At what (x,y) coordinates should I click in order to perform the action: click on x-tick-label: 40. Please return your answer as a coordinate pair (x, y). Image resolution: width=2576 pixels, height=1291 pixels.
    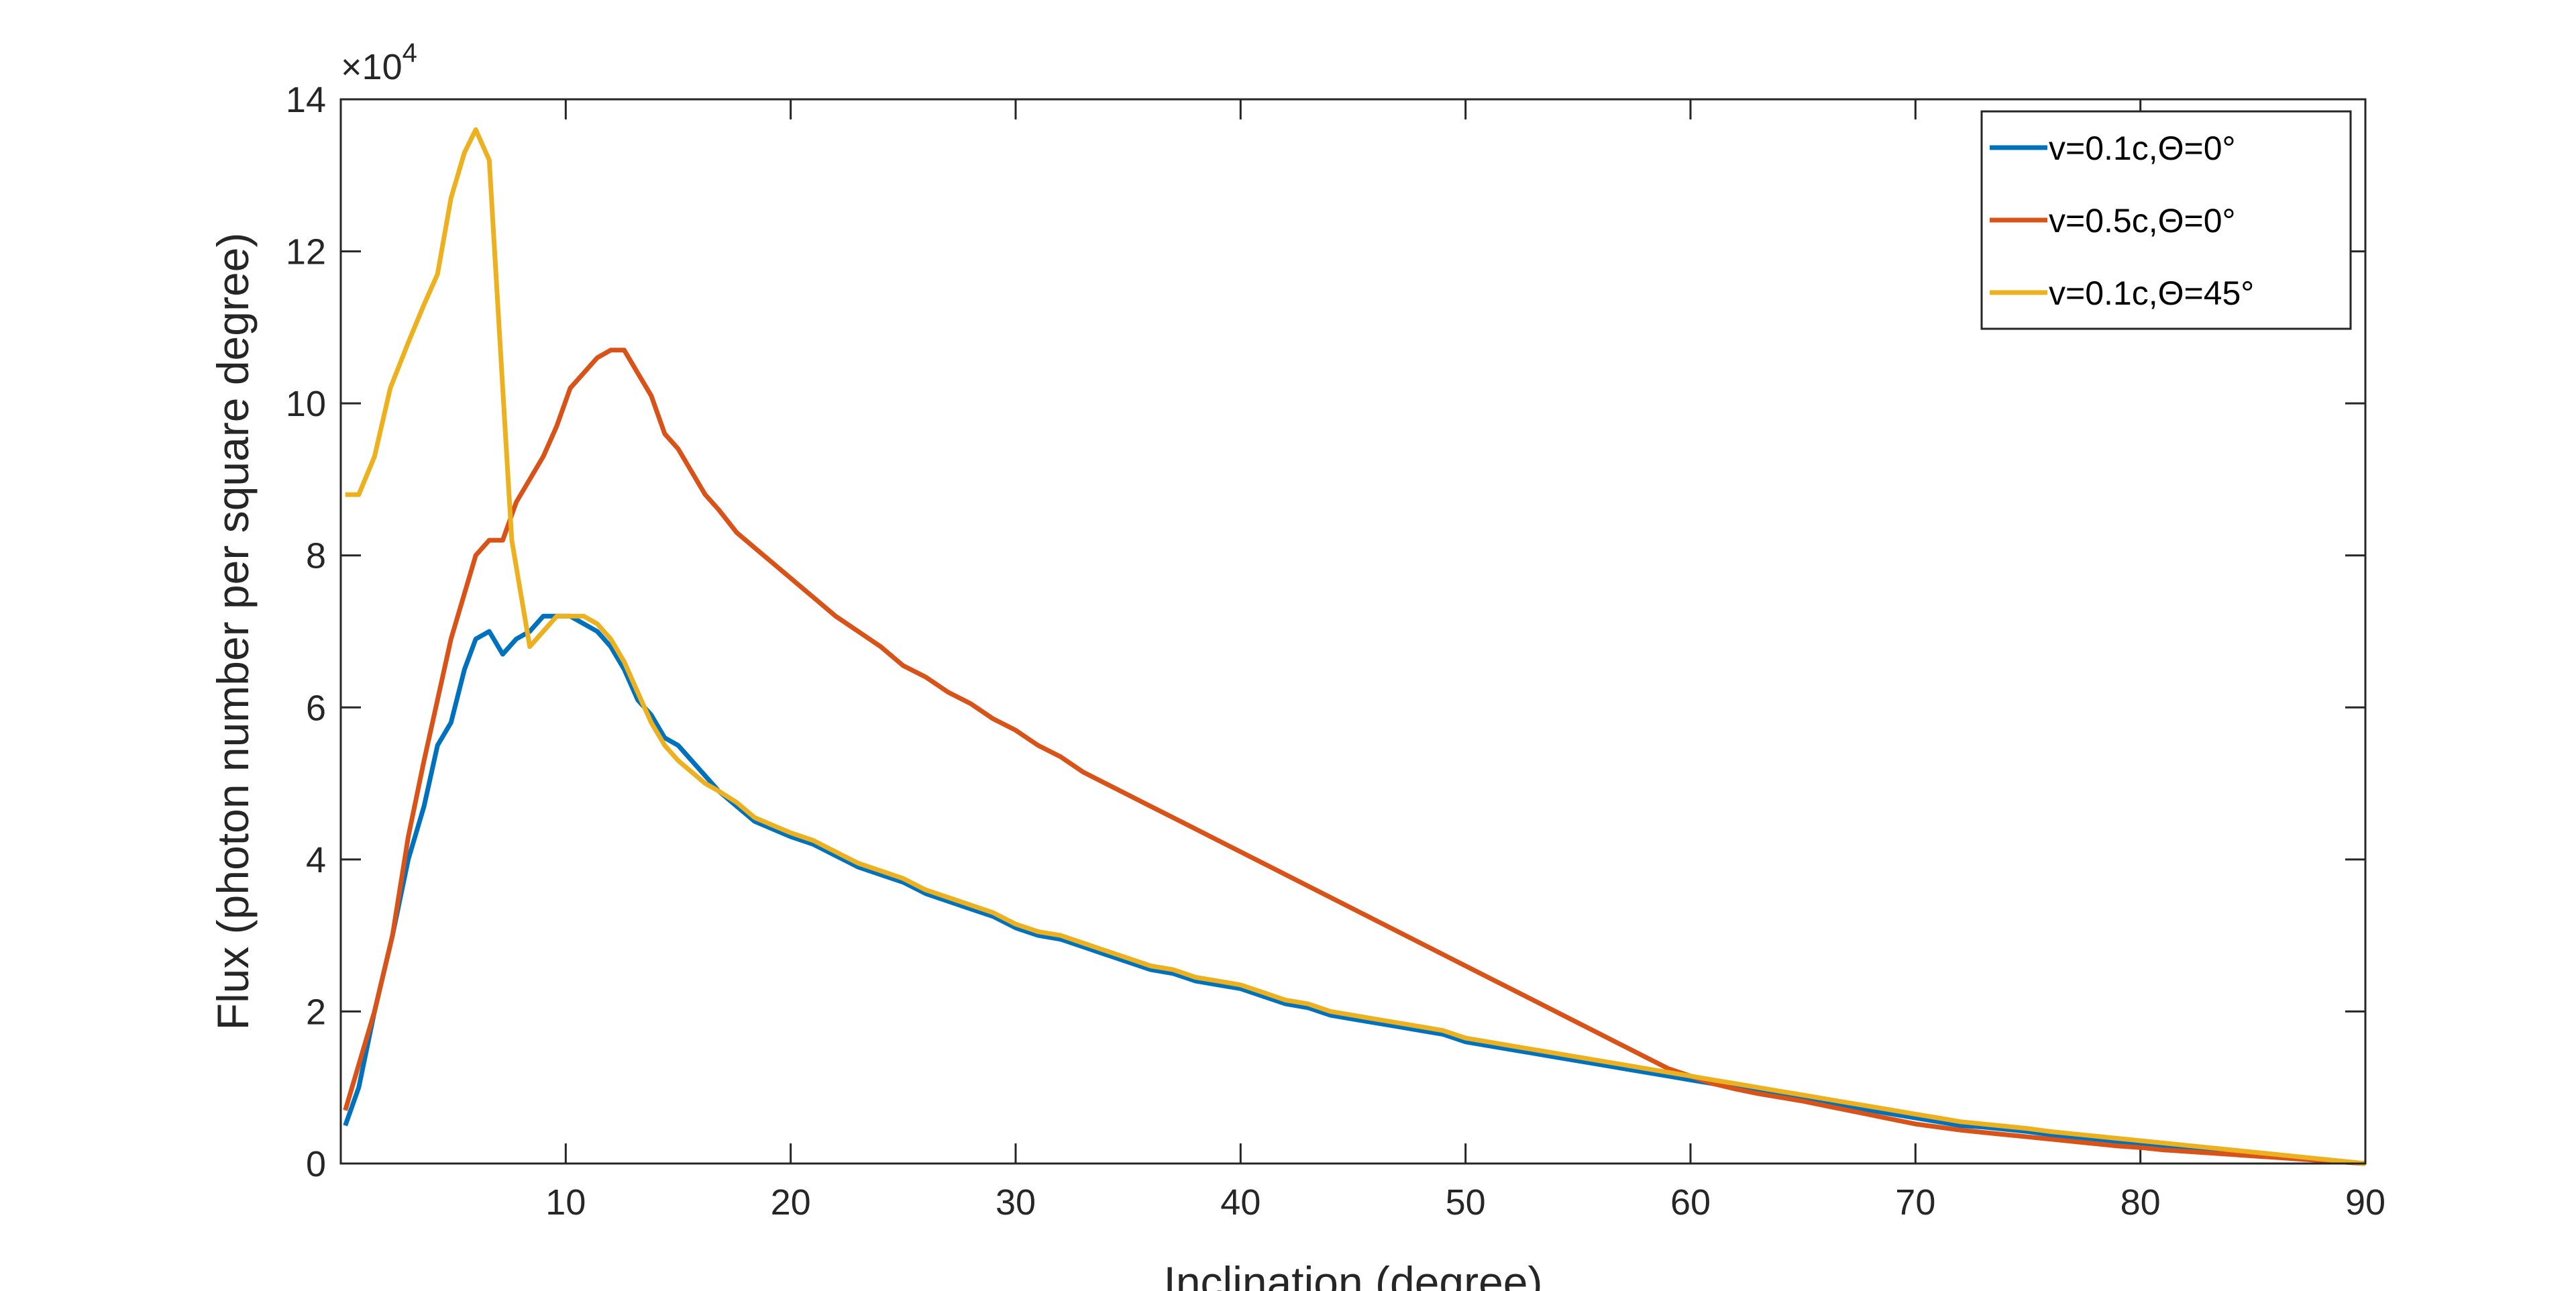
    Looking at the image, I should click on (1240, 1202).